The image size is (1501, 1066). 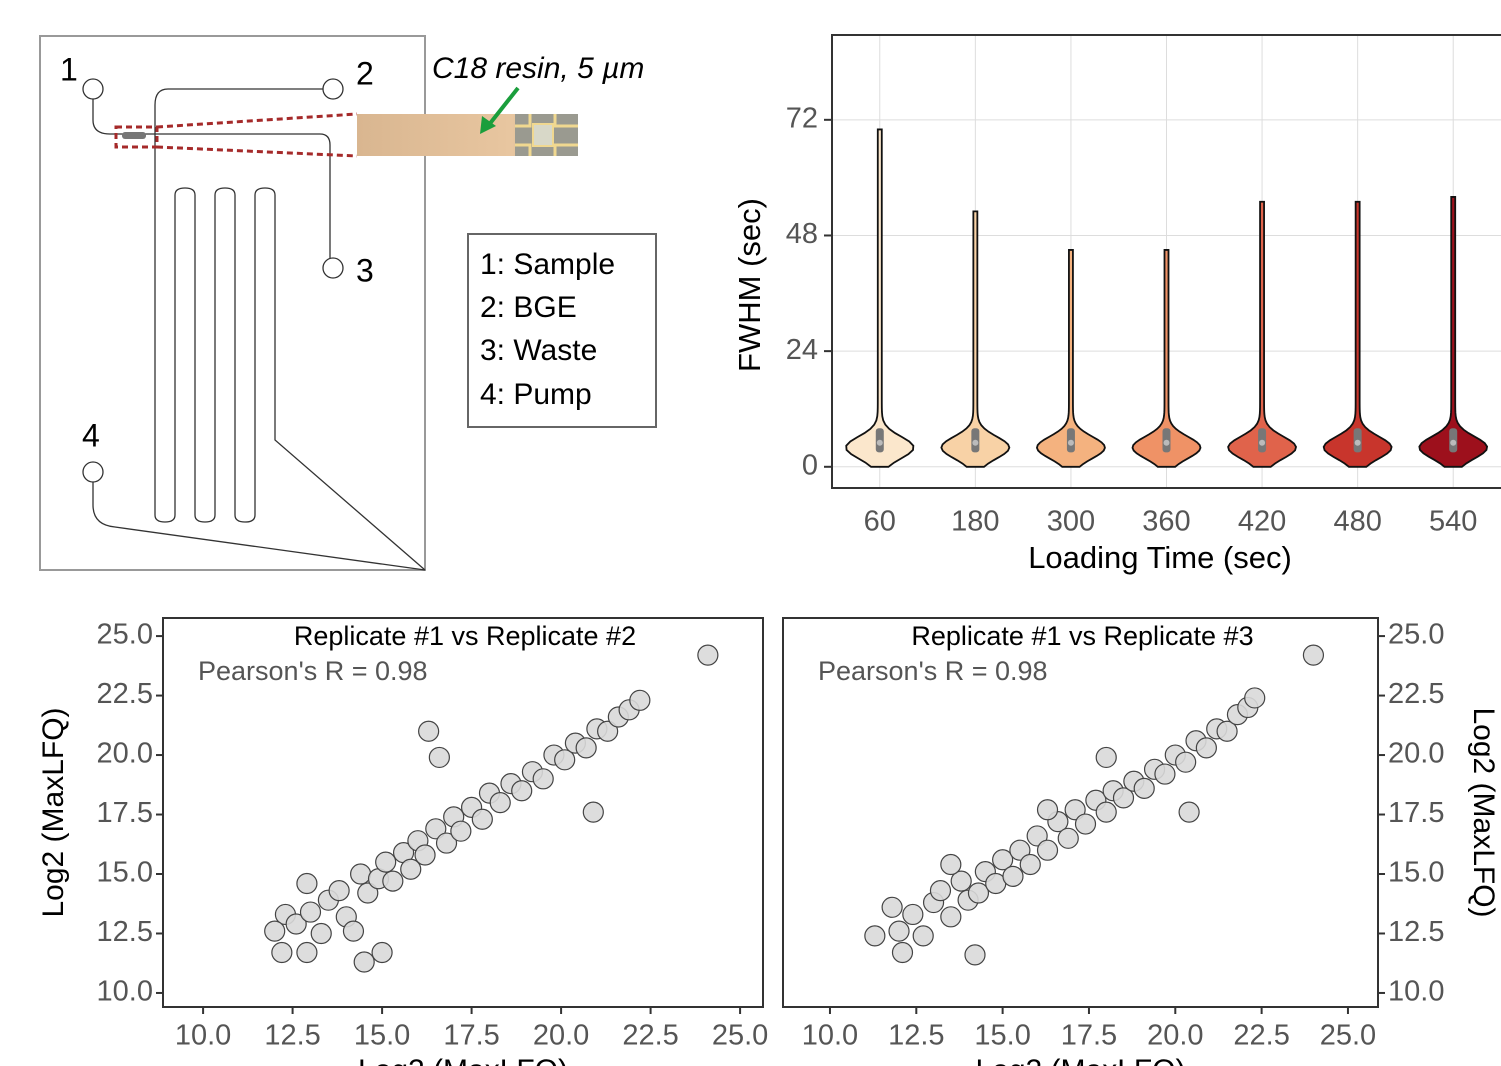 I want to click on x-tick-label: 180, so click(x=975, y=522).